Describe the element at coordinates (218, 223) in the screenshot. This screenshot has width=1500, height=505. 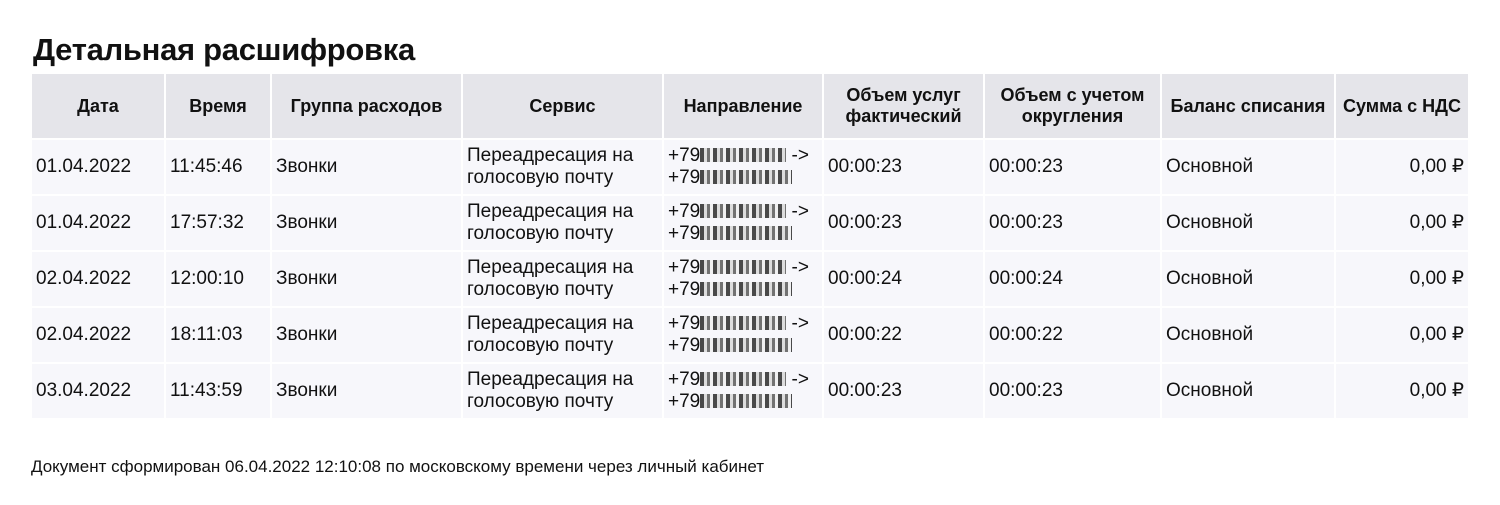
I see `cell-time: 17:57:32` at that location.